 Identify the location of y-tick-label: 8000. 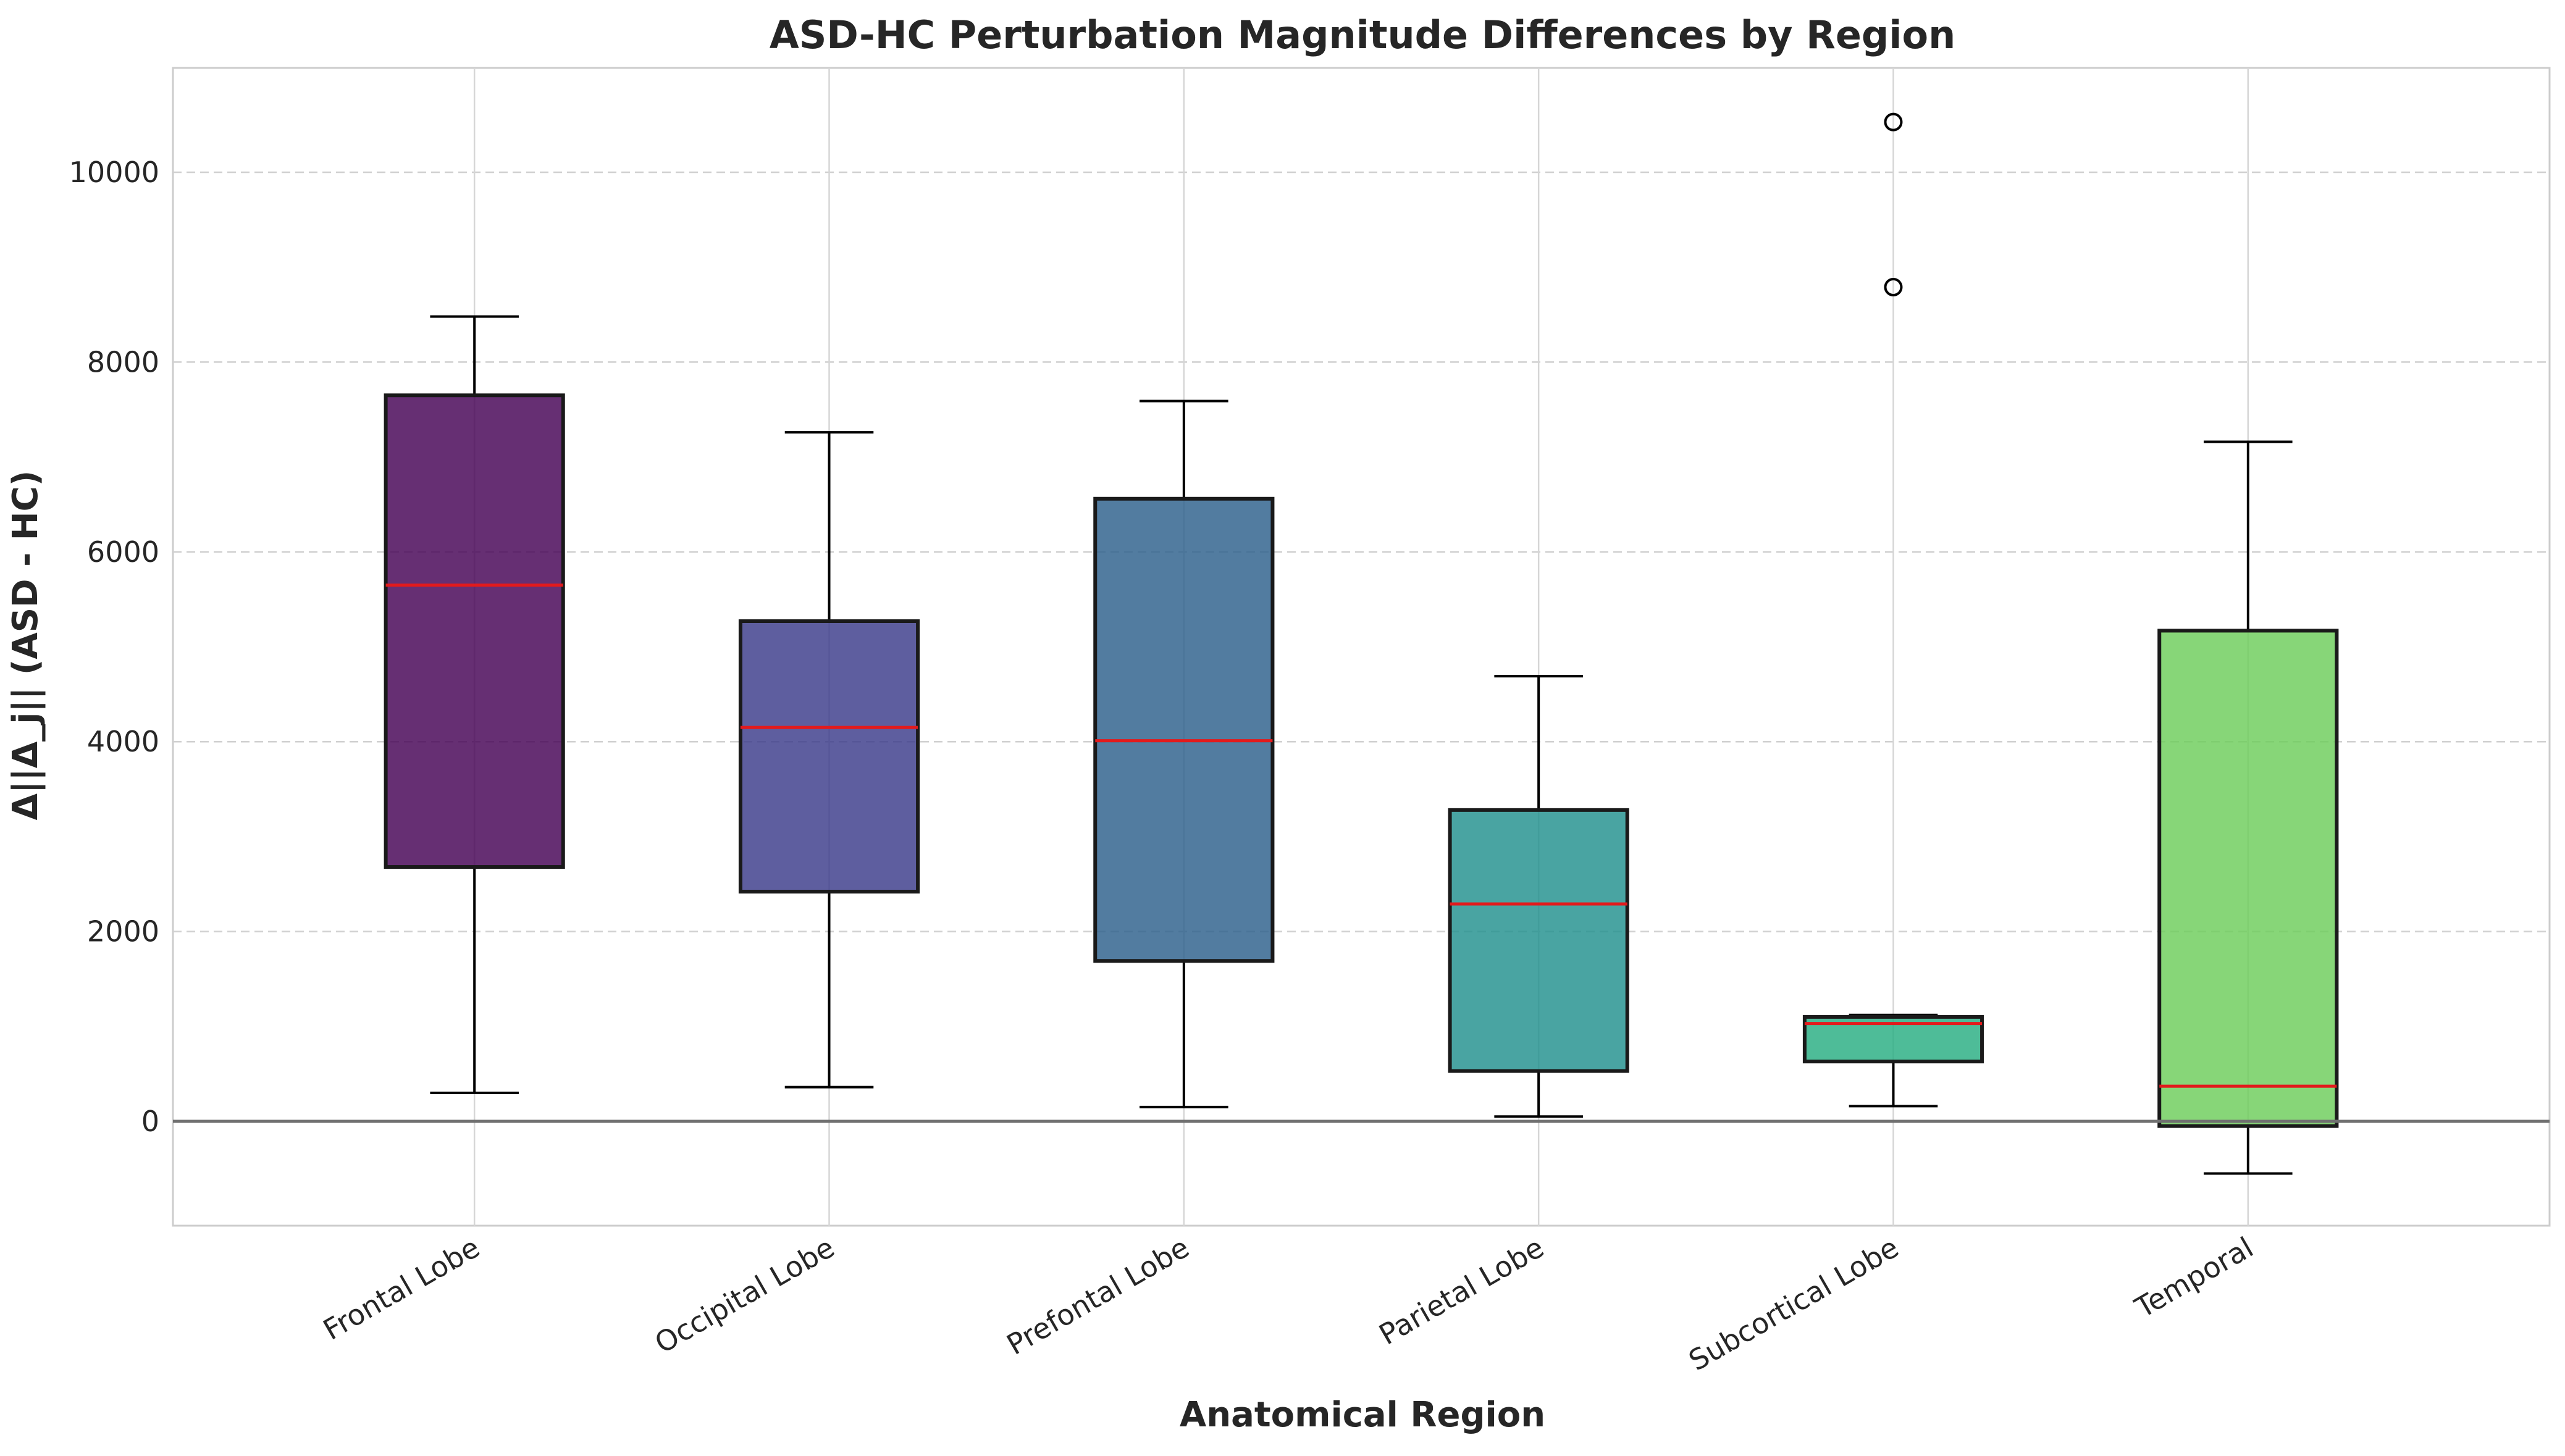
(123, 362).